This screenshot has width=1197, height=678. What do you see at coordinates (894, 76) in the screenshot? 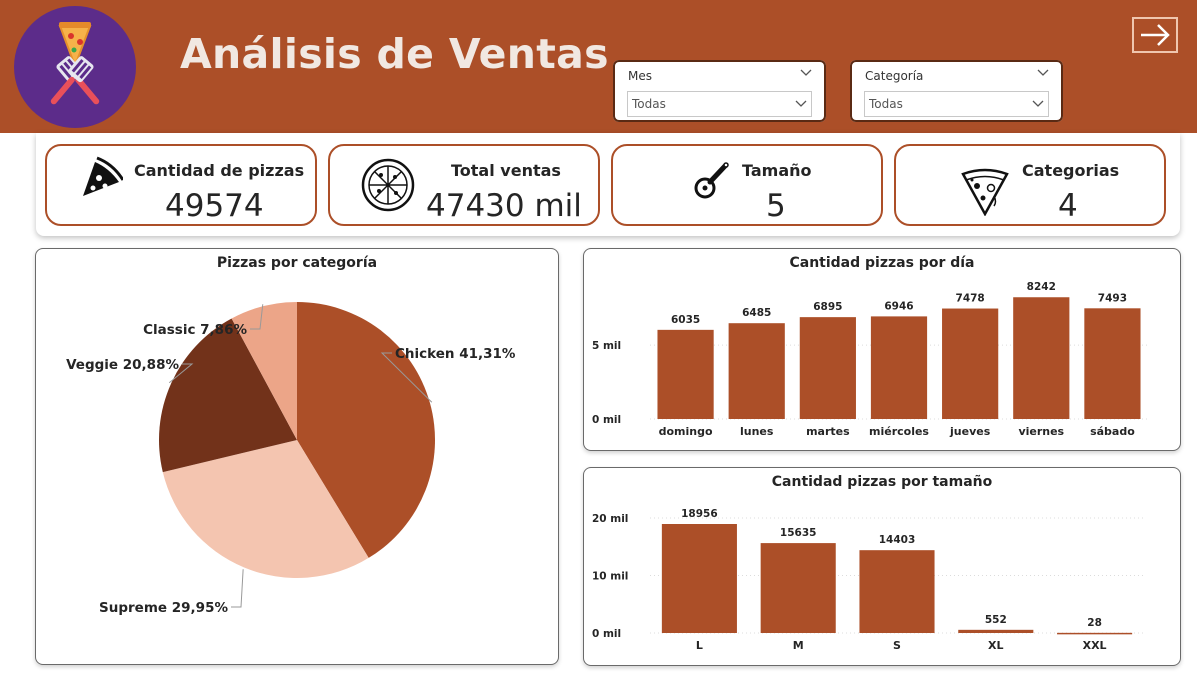
I see `category-slicer-label: Categoría` at bounding box center [894, 76].